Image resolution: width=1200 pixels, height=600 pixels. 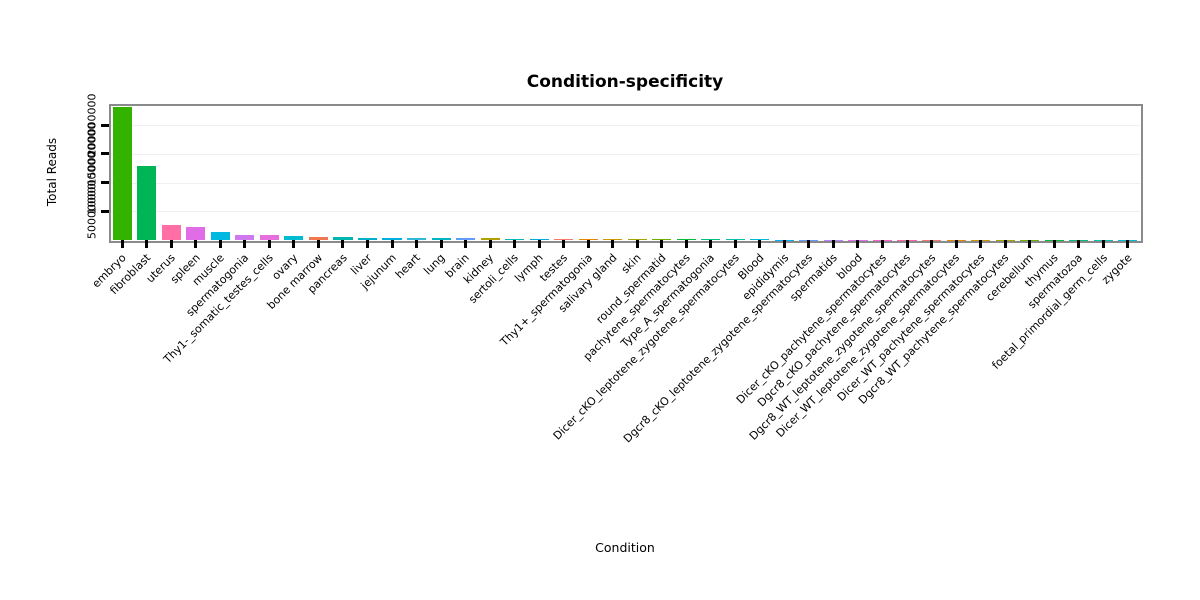 What do you see at coordinates (686, 239) in the screenshot?
I see `bar-pachytene-spermatocytes` at bounding box center [686, 239].